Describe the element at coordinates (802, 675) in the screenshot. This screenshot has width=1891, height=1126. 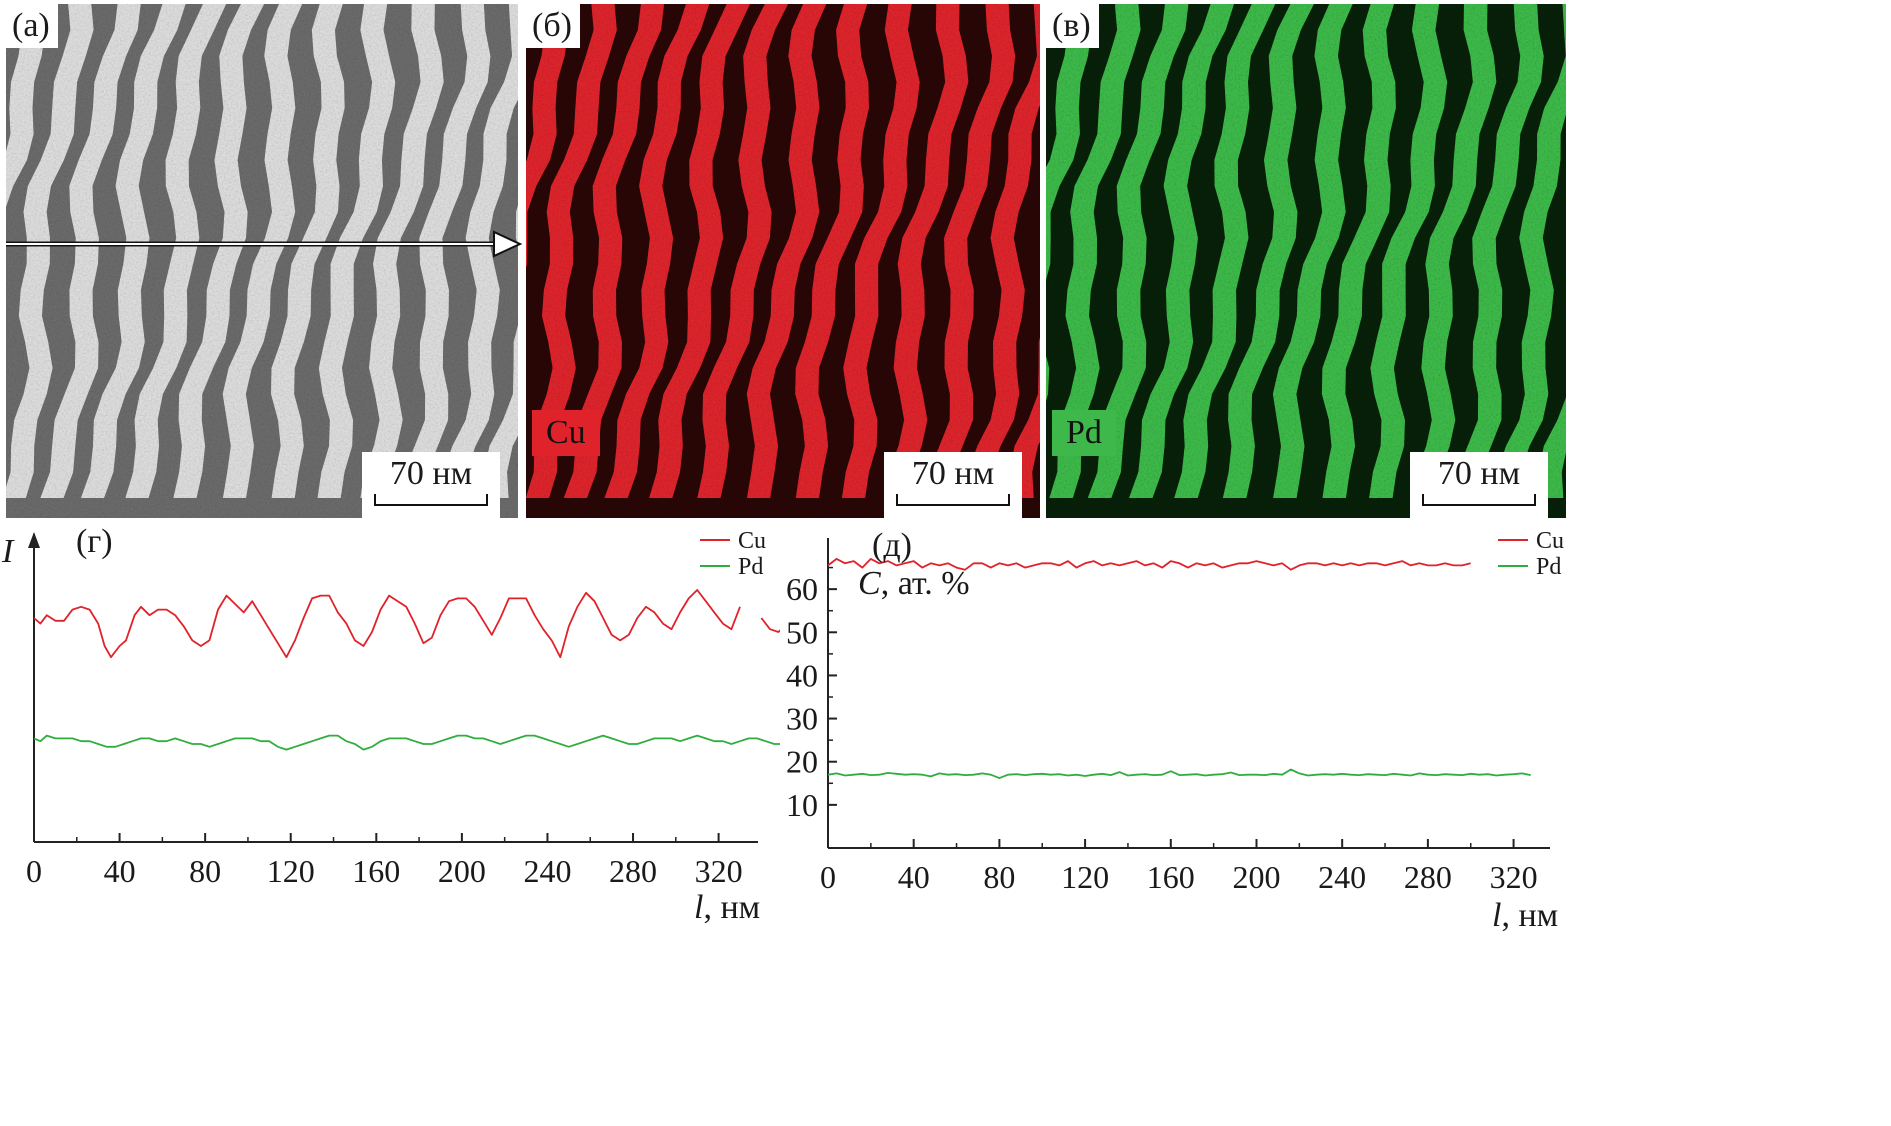
I see `y-tick-label: 40` at that location.